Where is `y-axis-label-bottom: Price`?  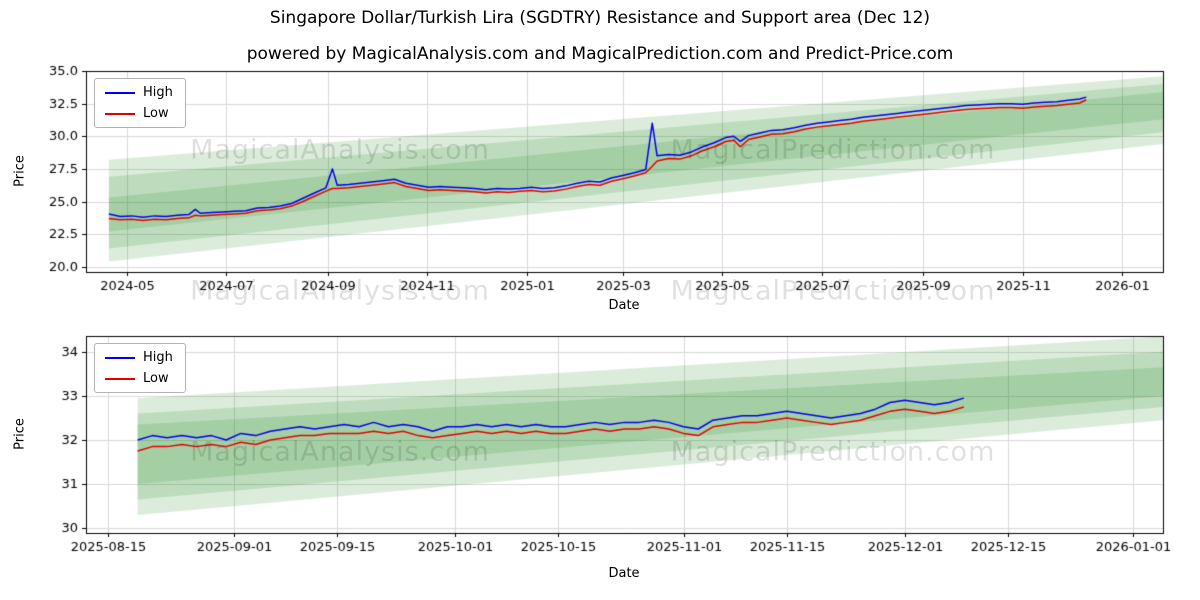 y-axis-label-bottom: Price is located at coordinates (20, 434).